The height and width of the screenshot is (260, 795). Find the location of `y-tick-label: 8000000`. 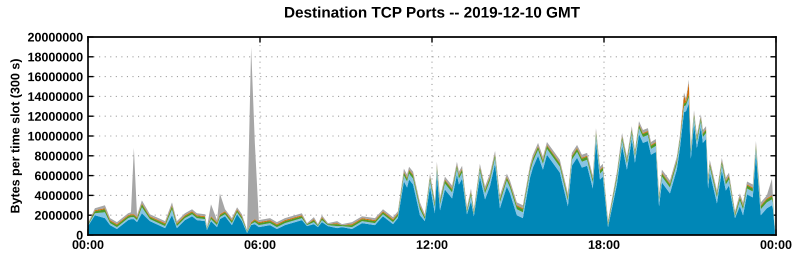

y-tick-label: 8000000 is located at coordinates (58, 156).